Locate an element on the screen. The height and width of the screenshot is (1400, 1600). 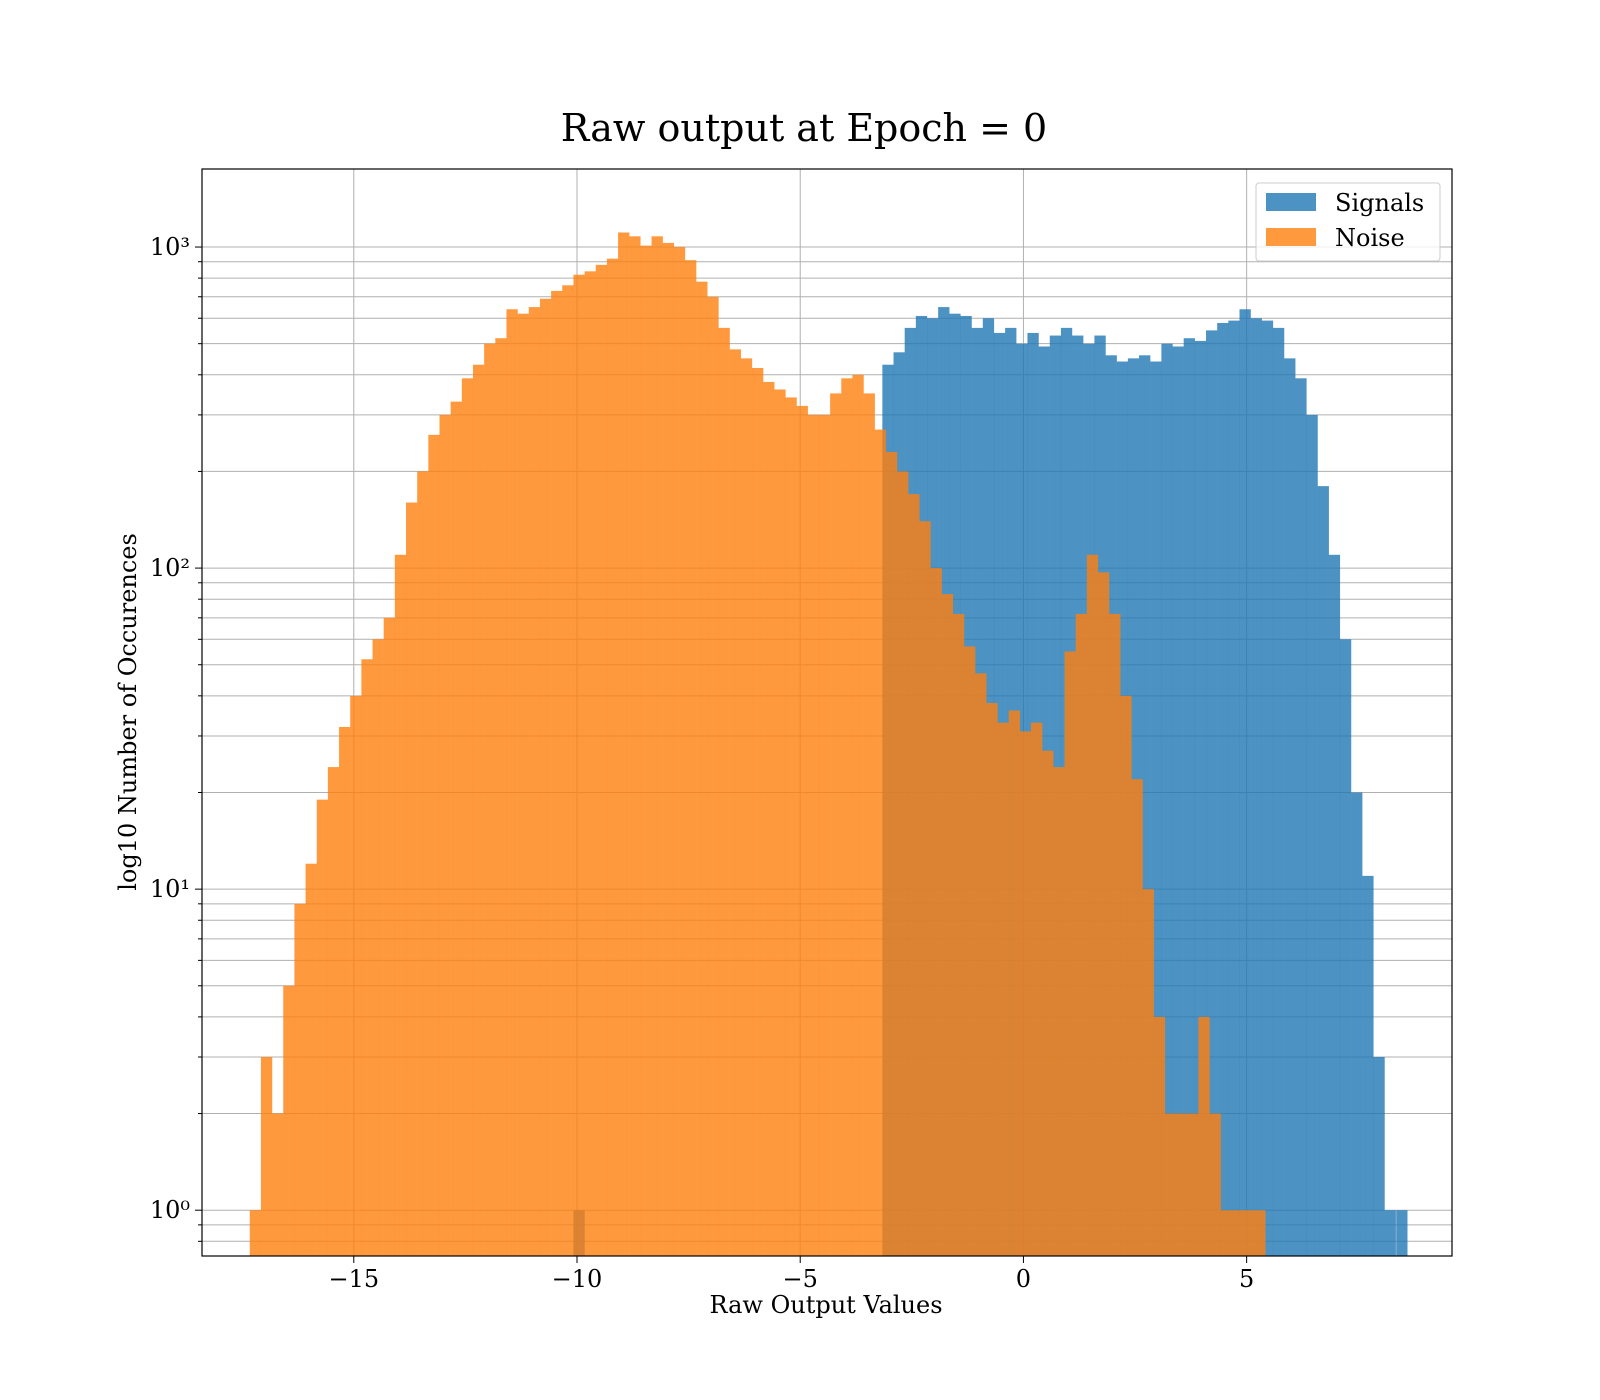
x-tick-label: 0 is located at coordinates (1023, 1279).